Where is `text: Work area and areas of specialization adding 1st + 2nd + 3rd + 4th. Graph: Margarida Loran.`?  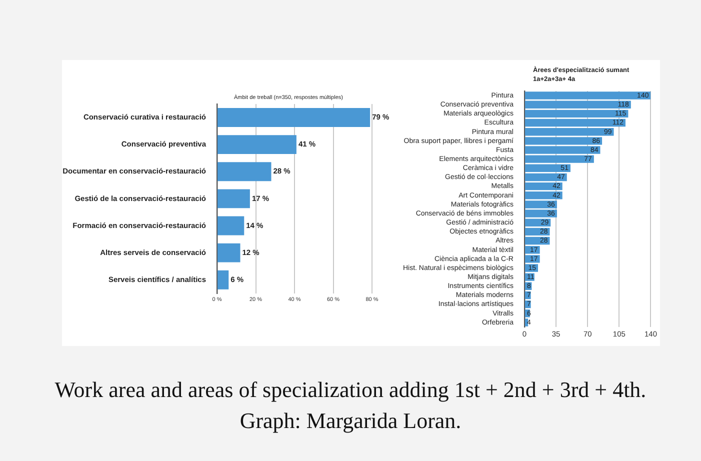
text: Work area and areas of specialization adding 1st + 2nd + 3rd + 4th. Graph: Margarida Loran. is located at coordinates (351, 405).